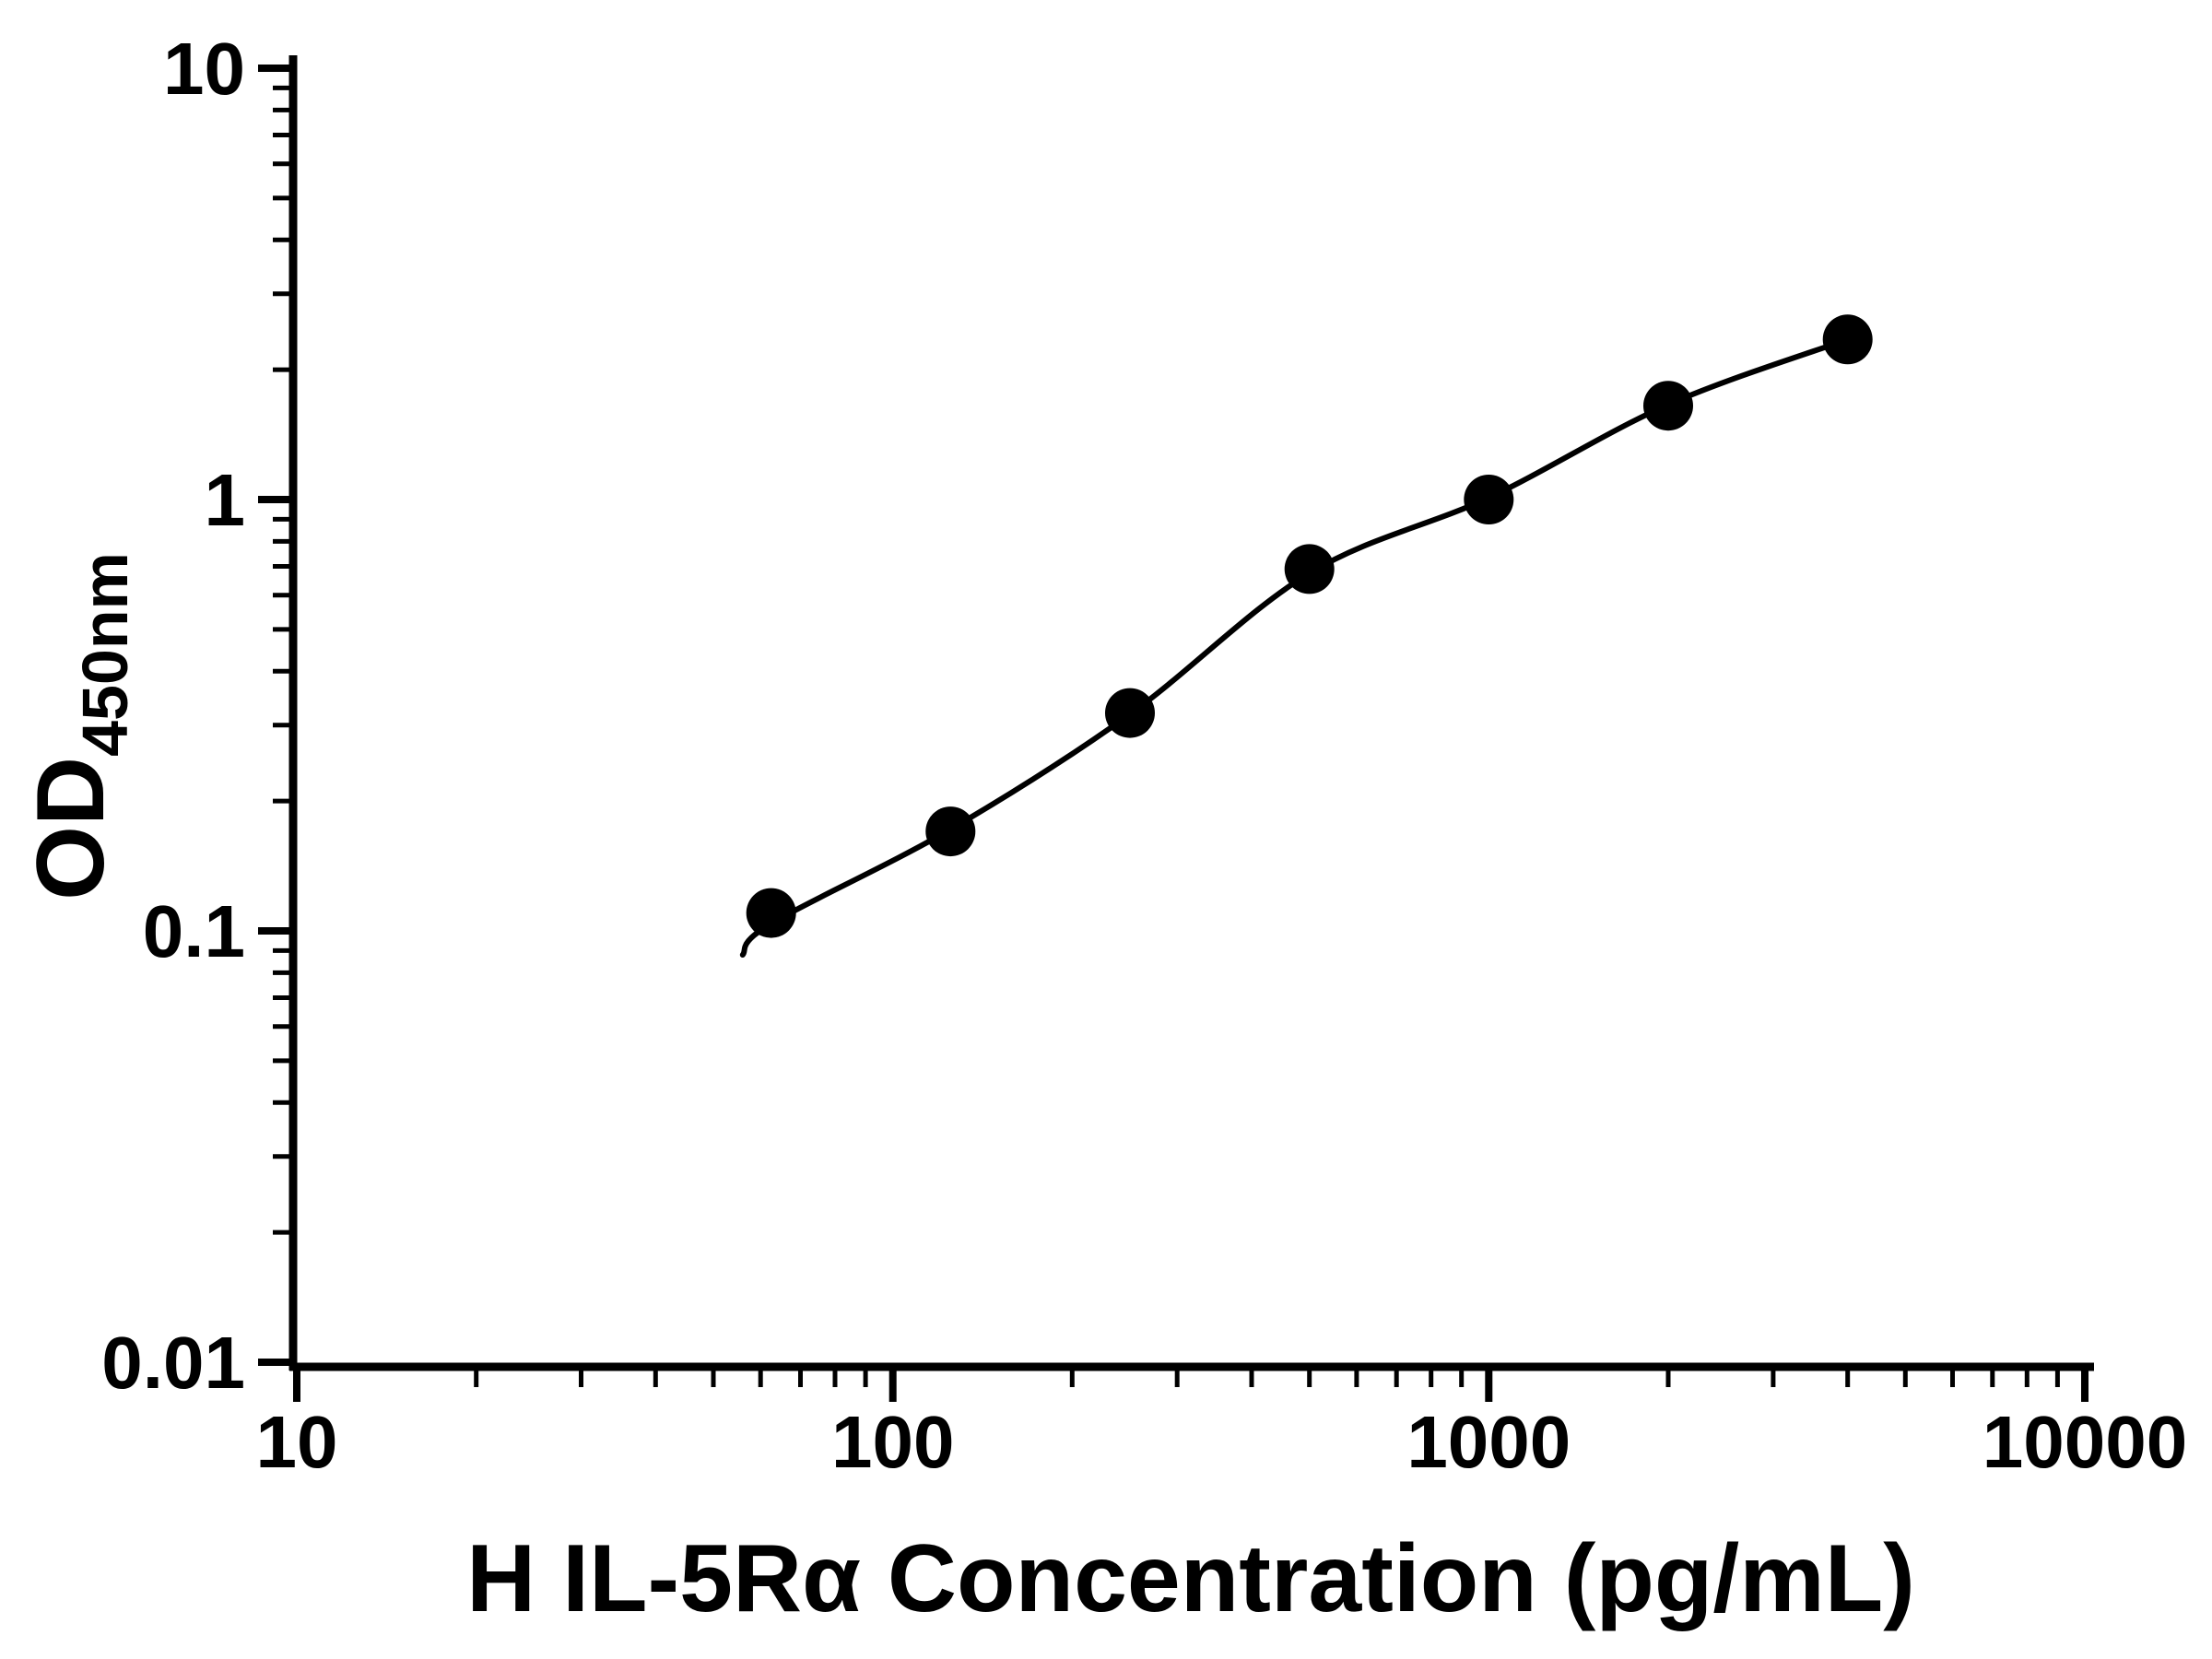 This screenshot has width=2212, height=1659. What do you see at coordinates (1190, 1578) in the screenshot?
I see `x-axis-title: H IL-5Rα Concentration (pg/mL)` at bounding box center [1190, 1578].